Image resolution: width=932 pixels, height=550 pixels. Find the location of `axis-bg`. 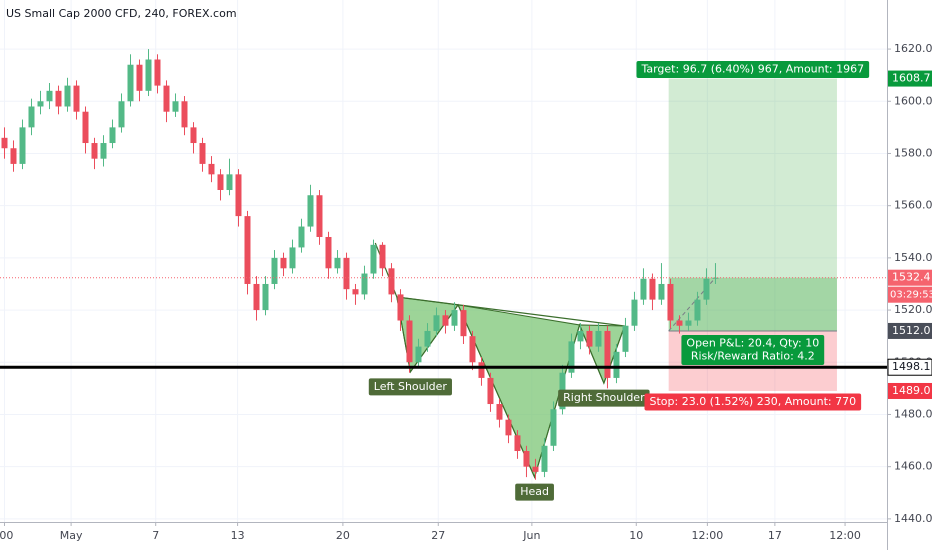

axis-bg is located at coordinates (443, 536).